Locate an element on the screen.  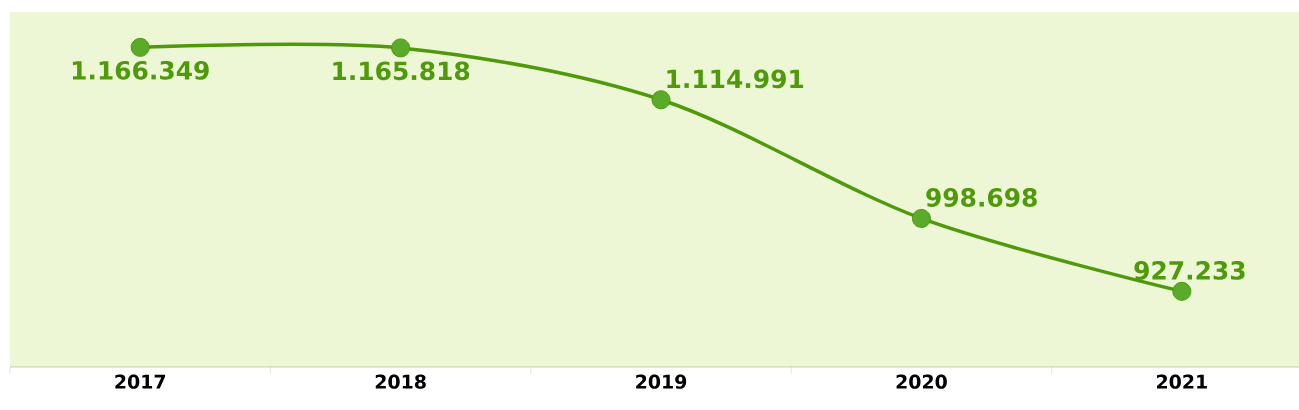
x-tick-label: 2021 is located at coordinates (1182, 381).